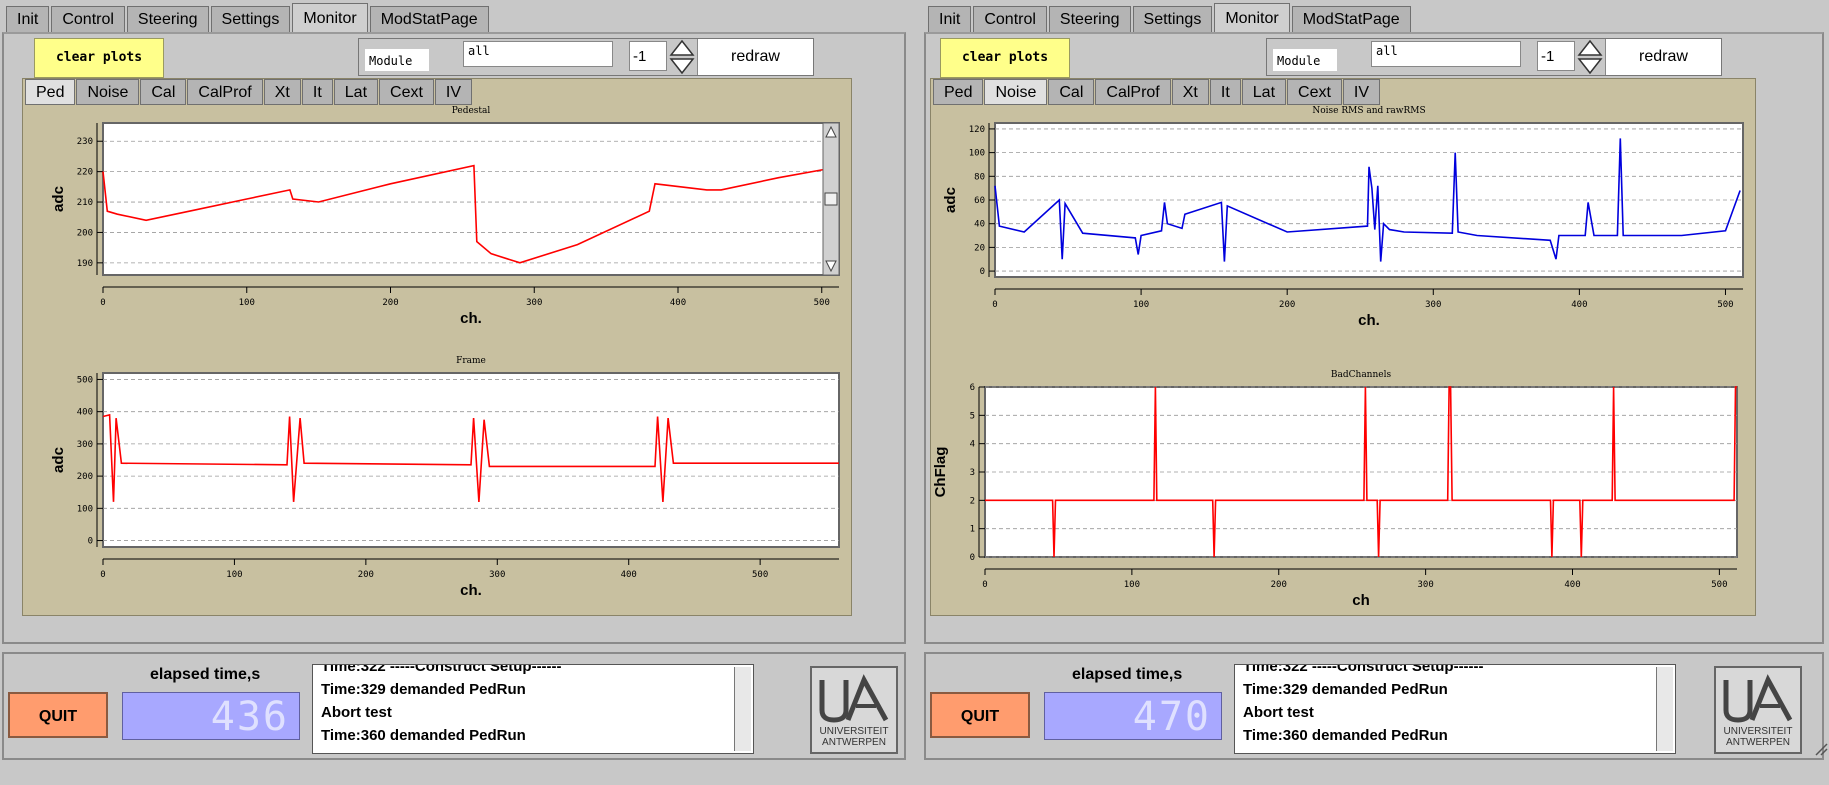  What do you see at coordinates (1758, 742) in the screenshot?
I see `logo-line2: ANTWERPEN` at bounding box center [1758, 742].